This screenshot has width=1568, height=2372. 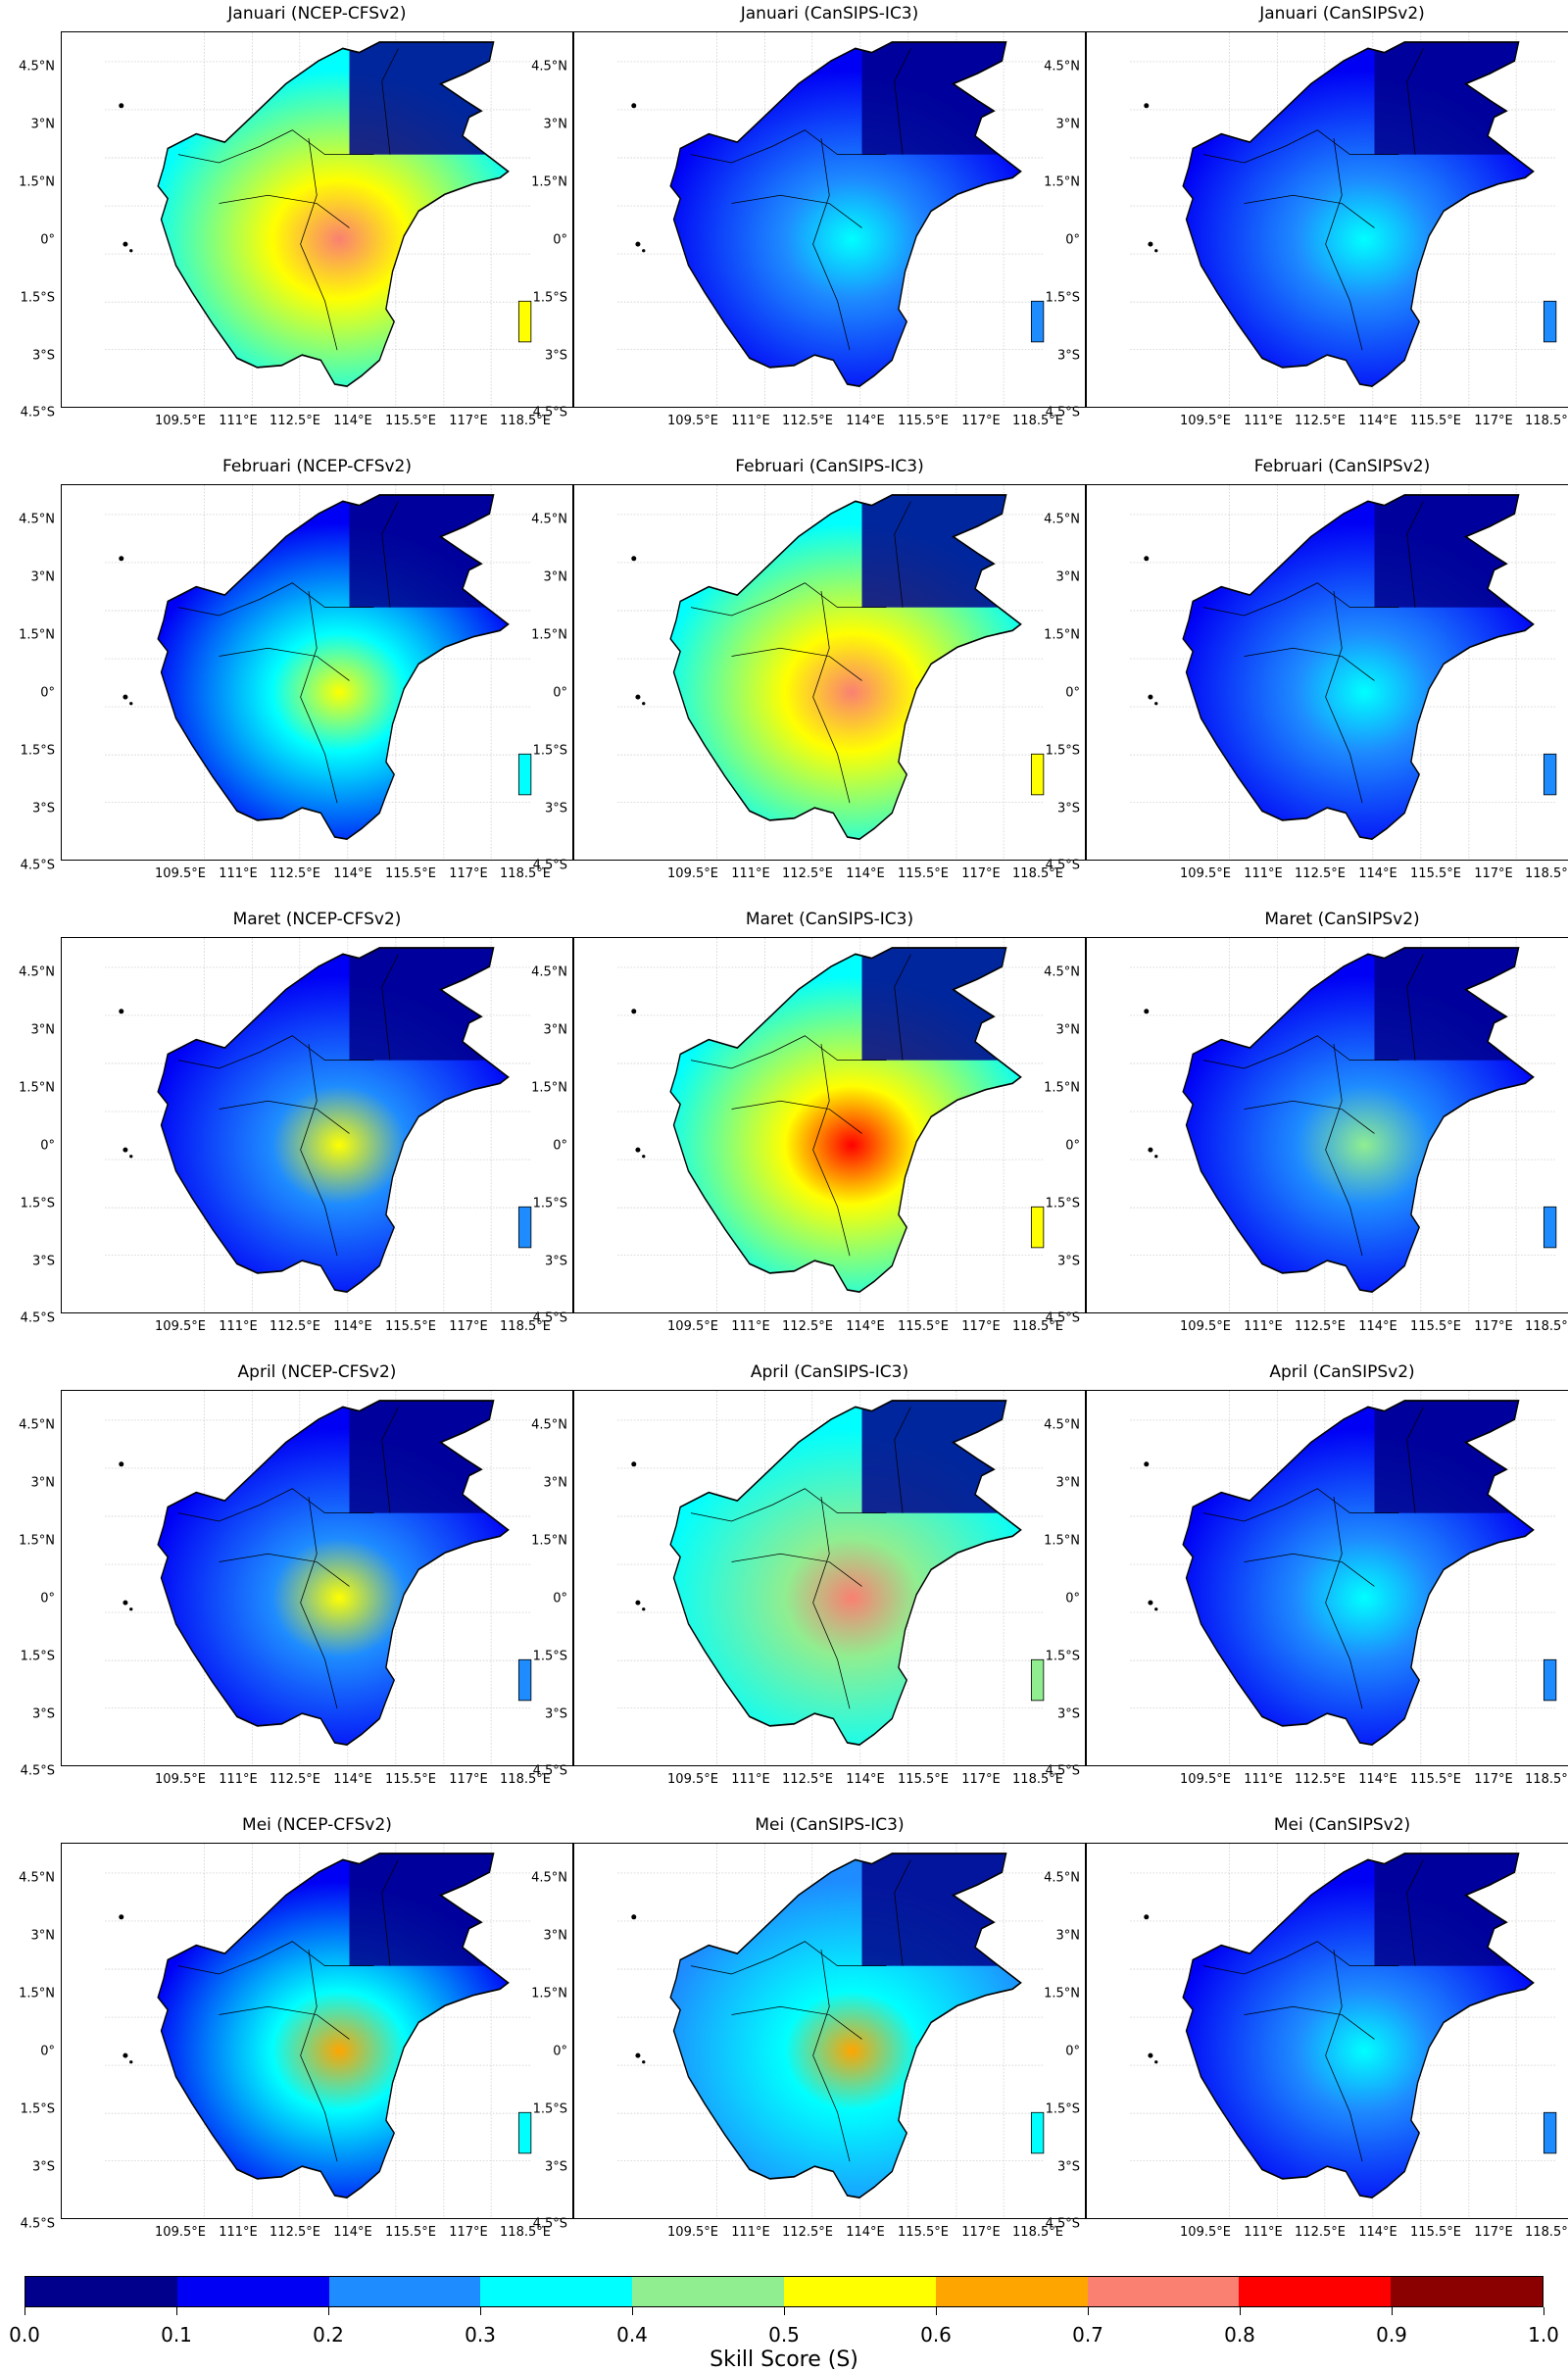 I want to click on colorbar-tick-label: 0.1, so click(x=176, y=2335).